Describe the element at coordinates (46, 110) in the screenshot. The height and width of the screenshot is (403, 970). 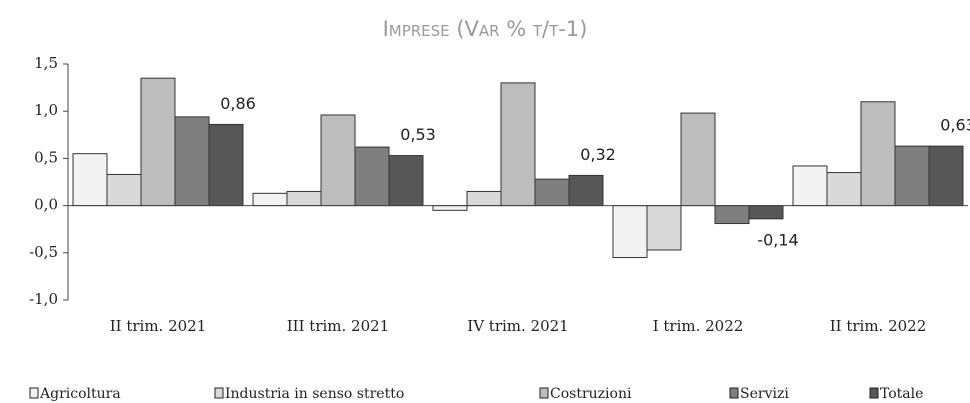
I see `y-tick-label: 1,0` at that location.